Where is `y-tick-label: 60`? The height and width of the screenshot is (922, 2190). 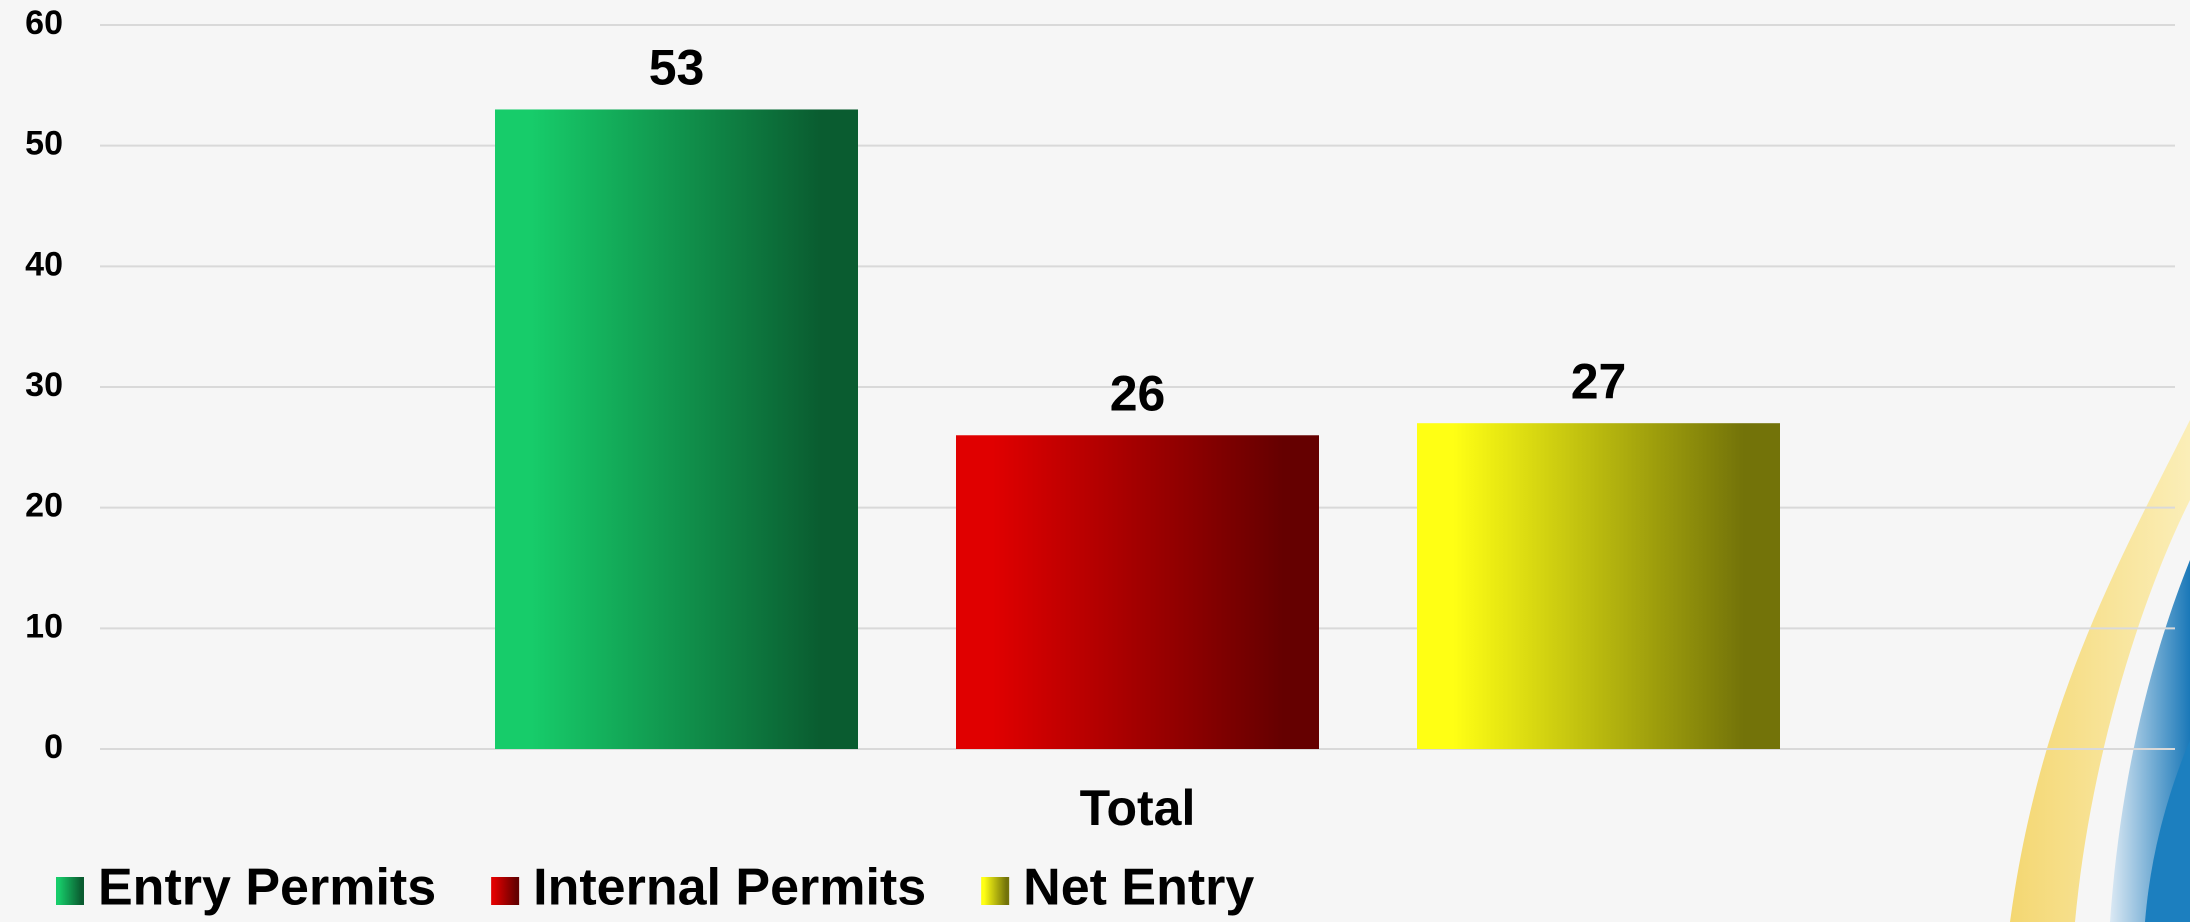
y-tick-label: 60 is located at coordinates (44, 23).